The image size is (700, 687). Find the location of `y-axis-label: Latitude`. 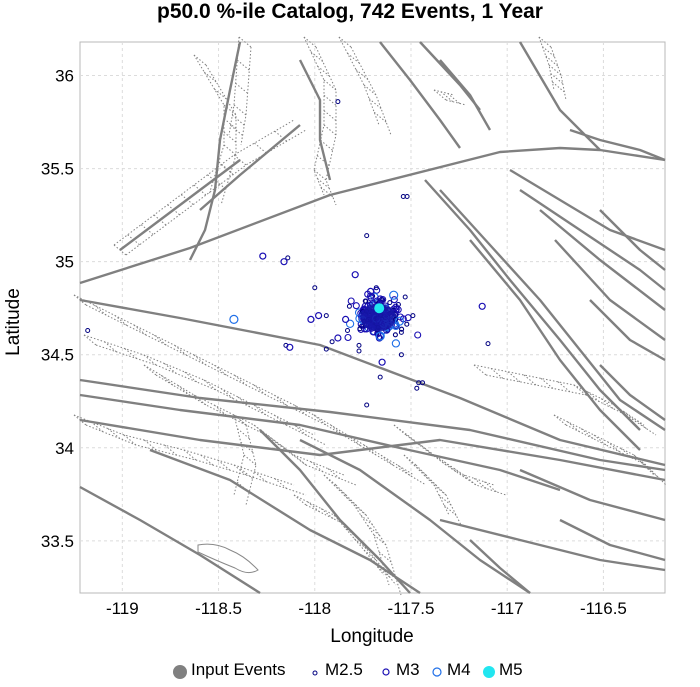

y-axis-label: Latitude is located at coordinates (13, 322).